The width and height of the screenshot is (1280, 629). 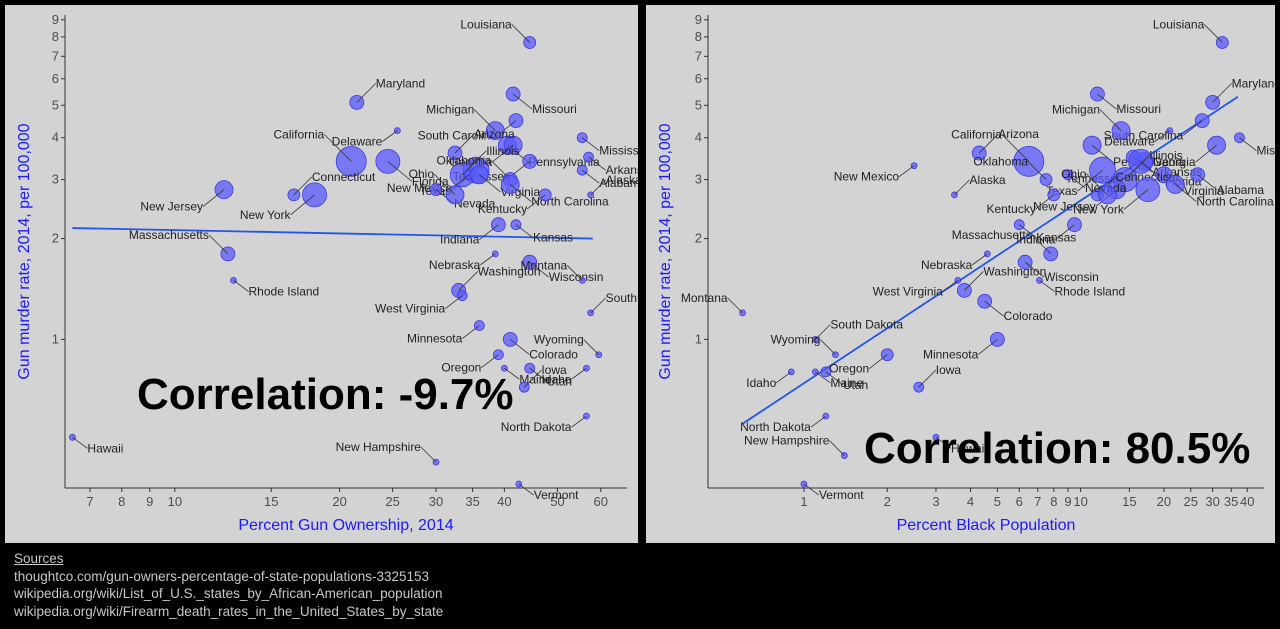 I want to click on x-tick-label: 30, so click(x=1212, y=501).